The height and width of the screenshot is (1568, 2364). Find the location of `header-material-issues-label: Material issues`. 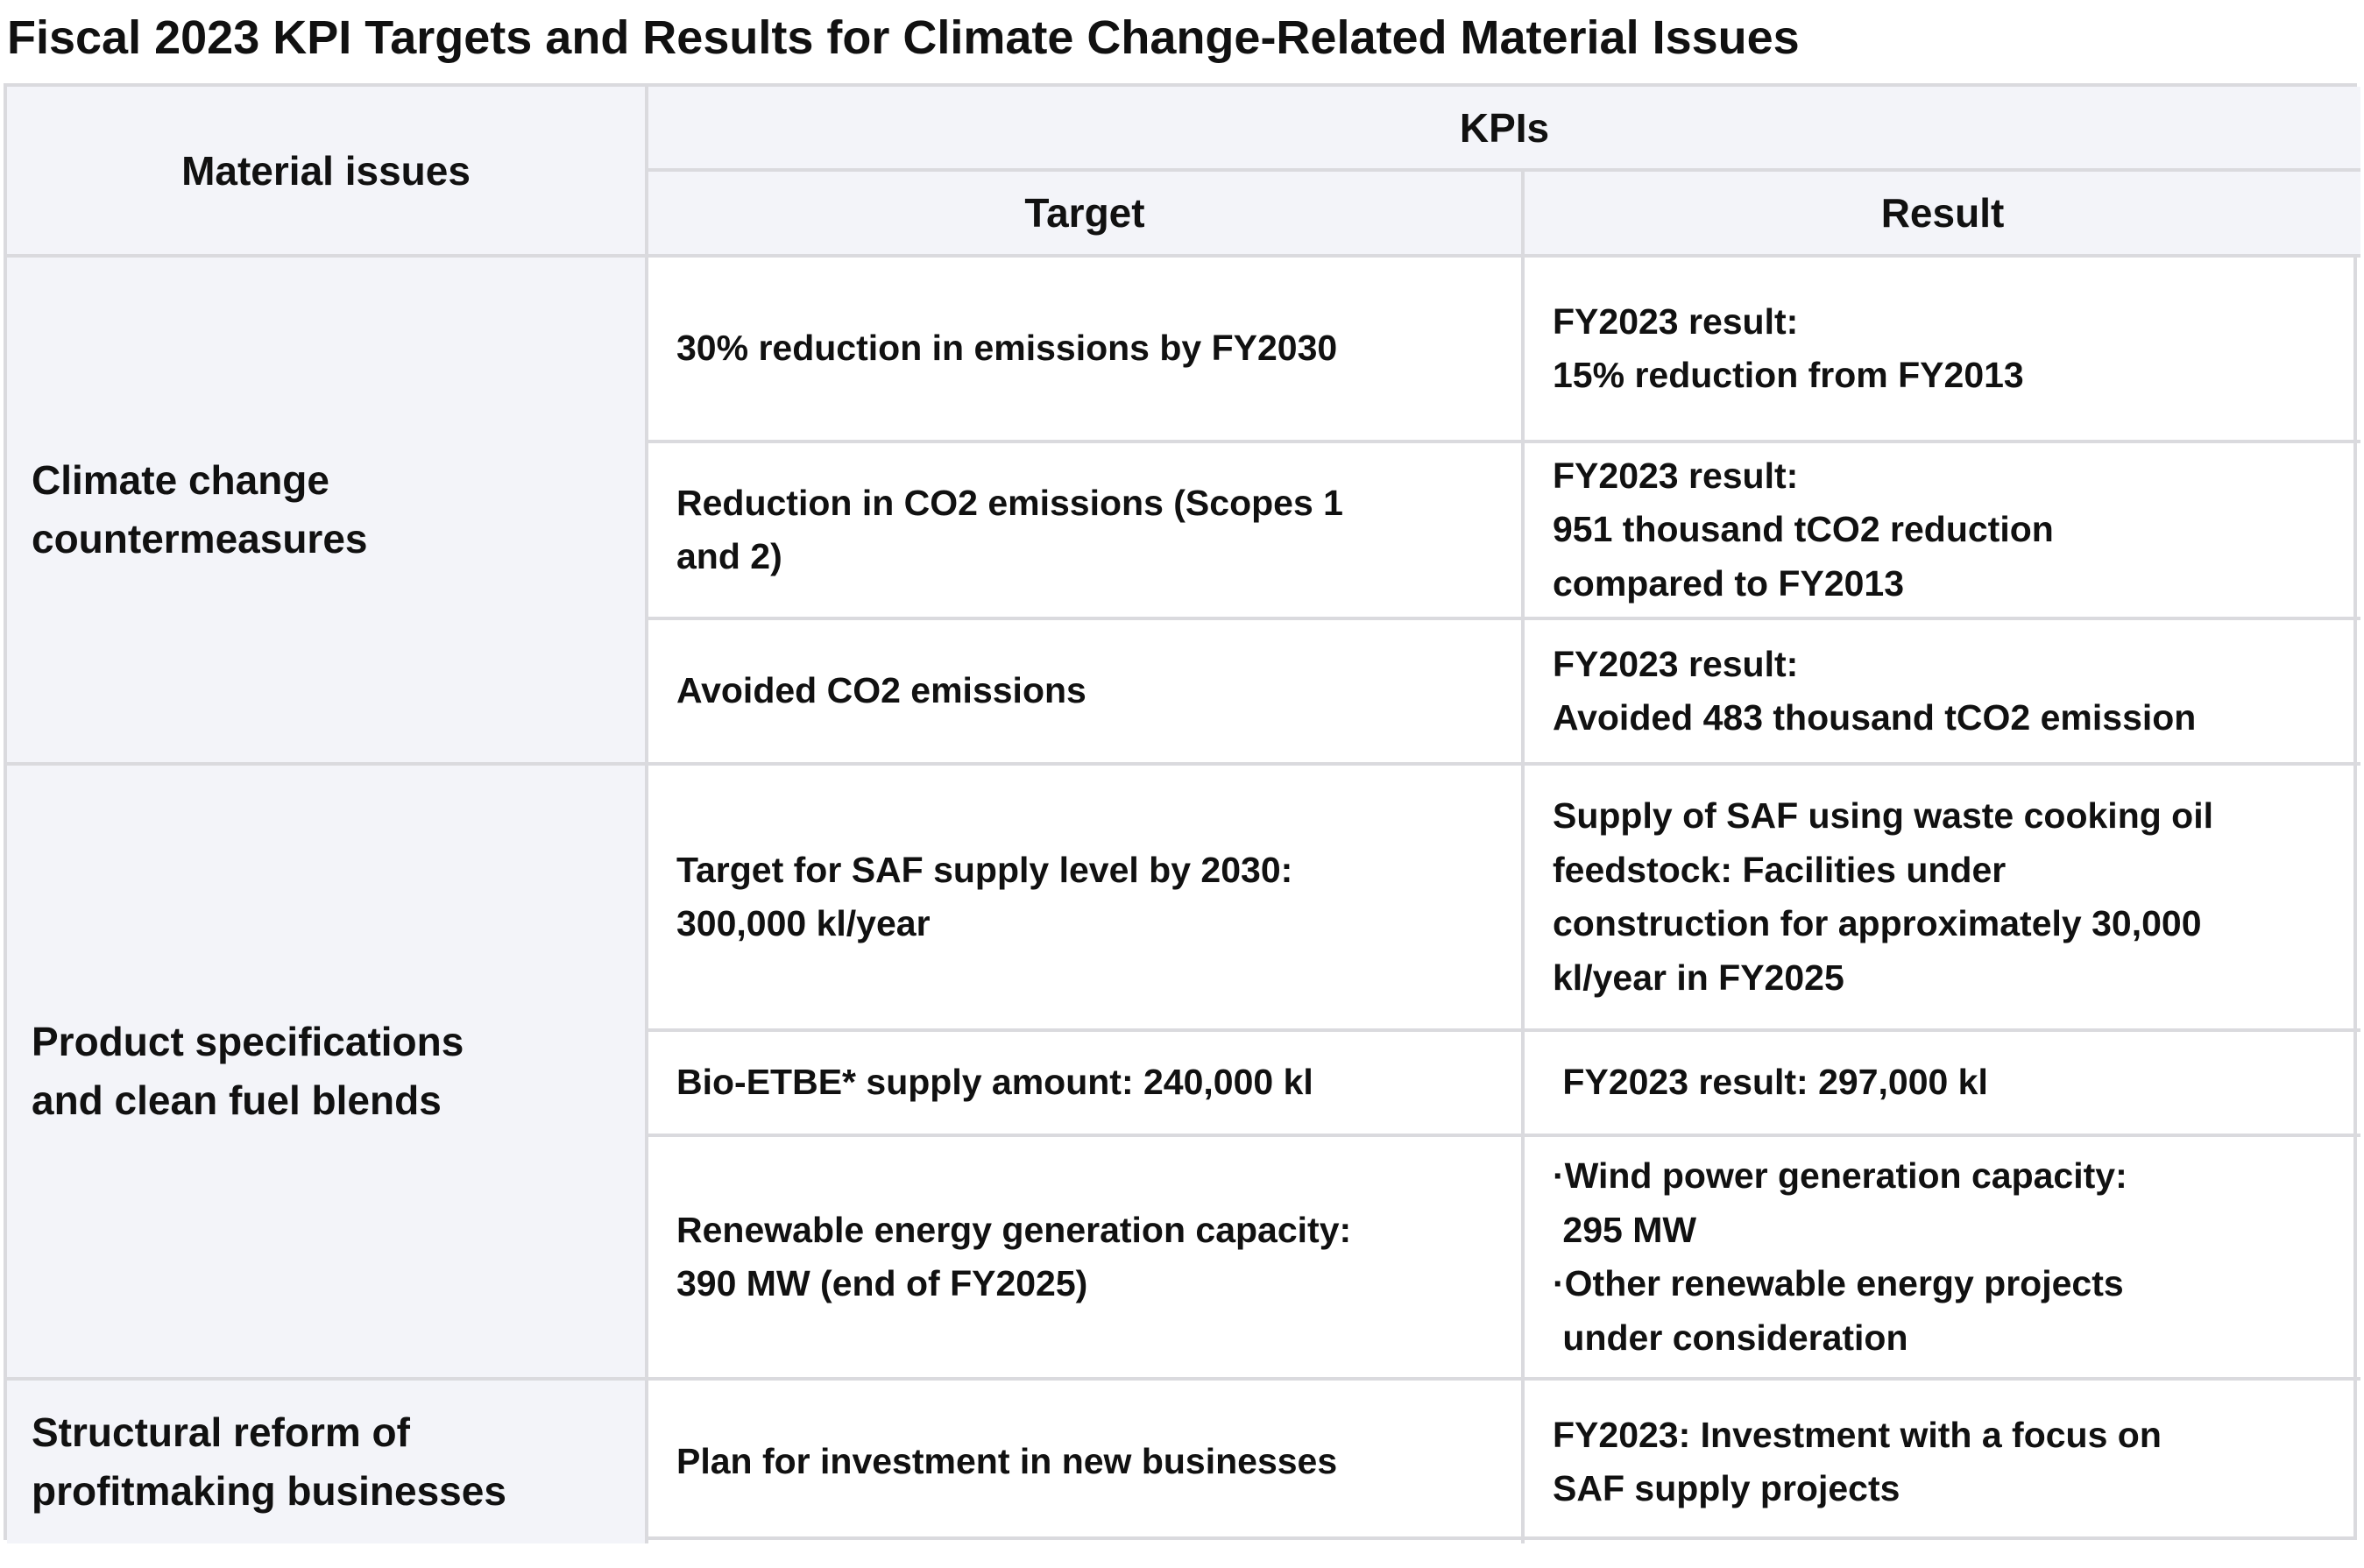

header-material-issues-label: Material issues is located at coordinates (326, 170).